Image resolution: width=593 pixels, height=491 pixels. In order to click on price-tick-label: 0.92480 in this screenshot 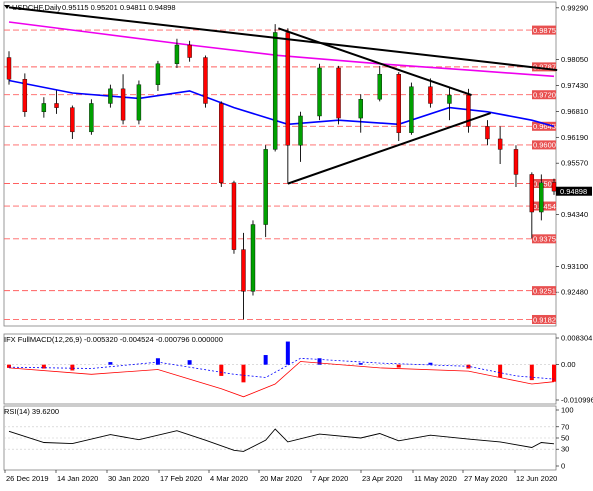, I will do `click(574, 292)`.